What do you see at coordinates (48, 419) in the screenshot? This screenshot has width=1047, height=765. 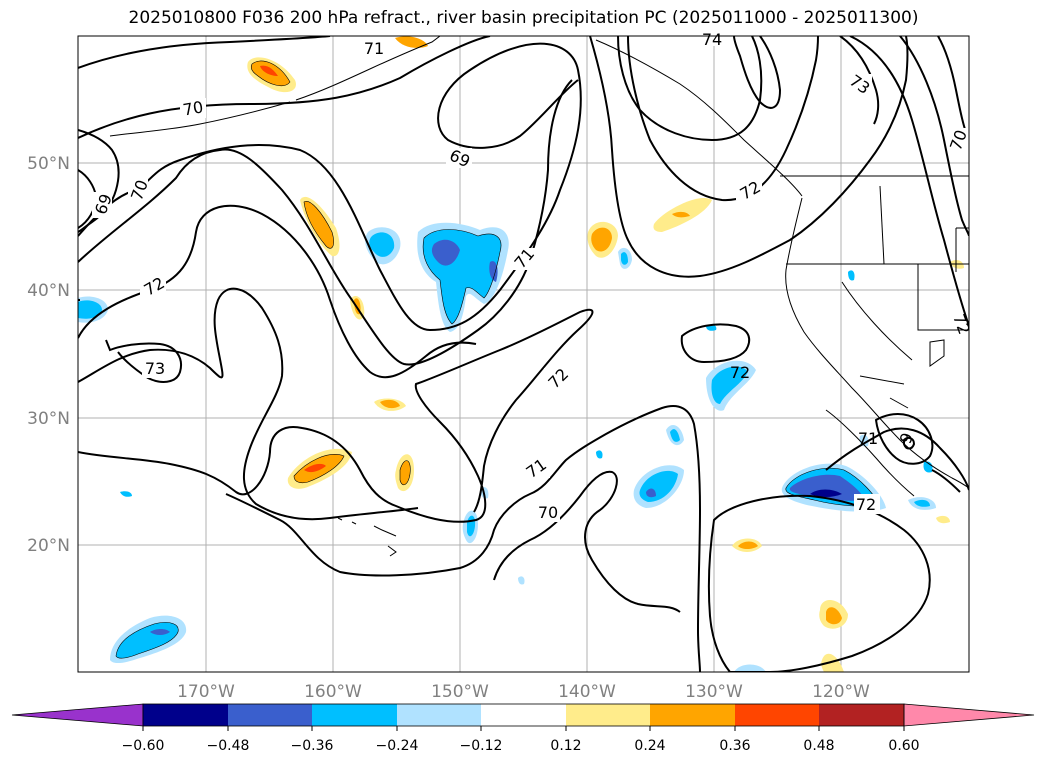 I see `lat-label: 30°N` at bounding box center [48, 419].